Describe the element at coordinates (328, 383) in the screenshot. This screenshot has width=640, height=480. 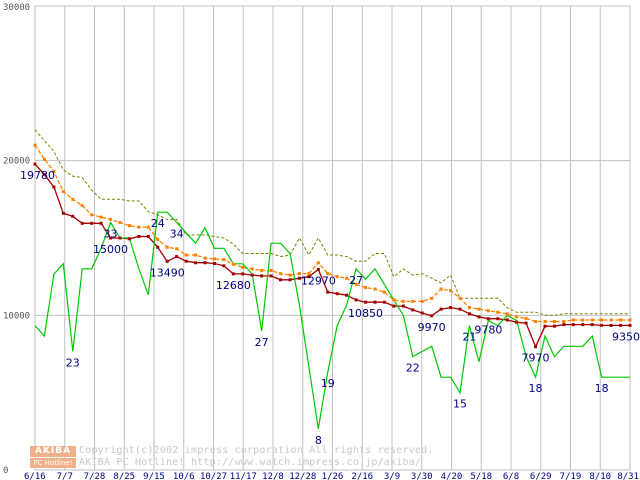
I see `data-label-count: 19` at that location.